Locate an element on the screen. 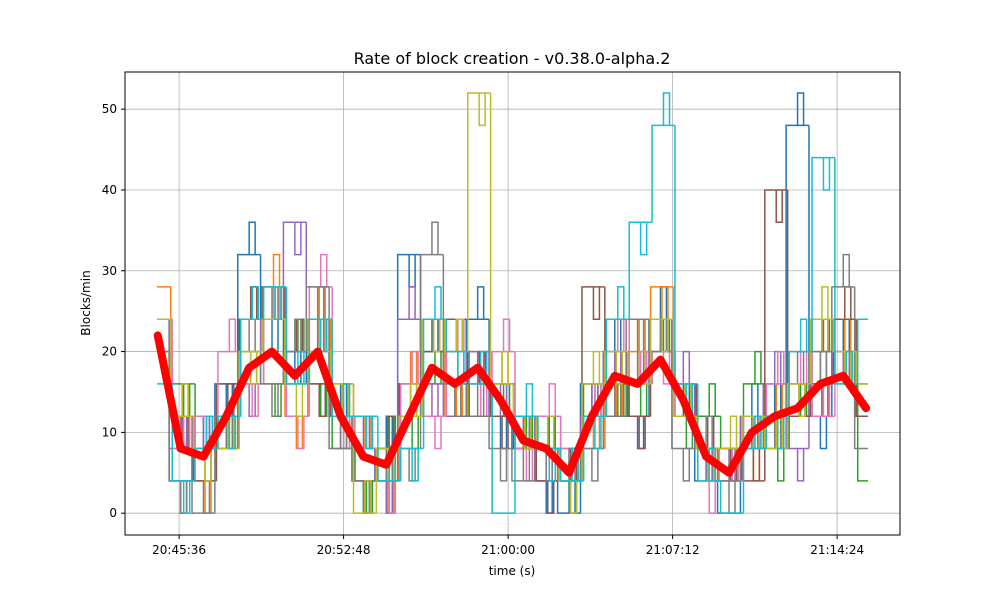 The width and height of the screenshot is (1000, 600). x-axis-label: time (s) is located at coordinates (512, 571).